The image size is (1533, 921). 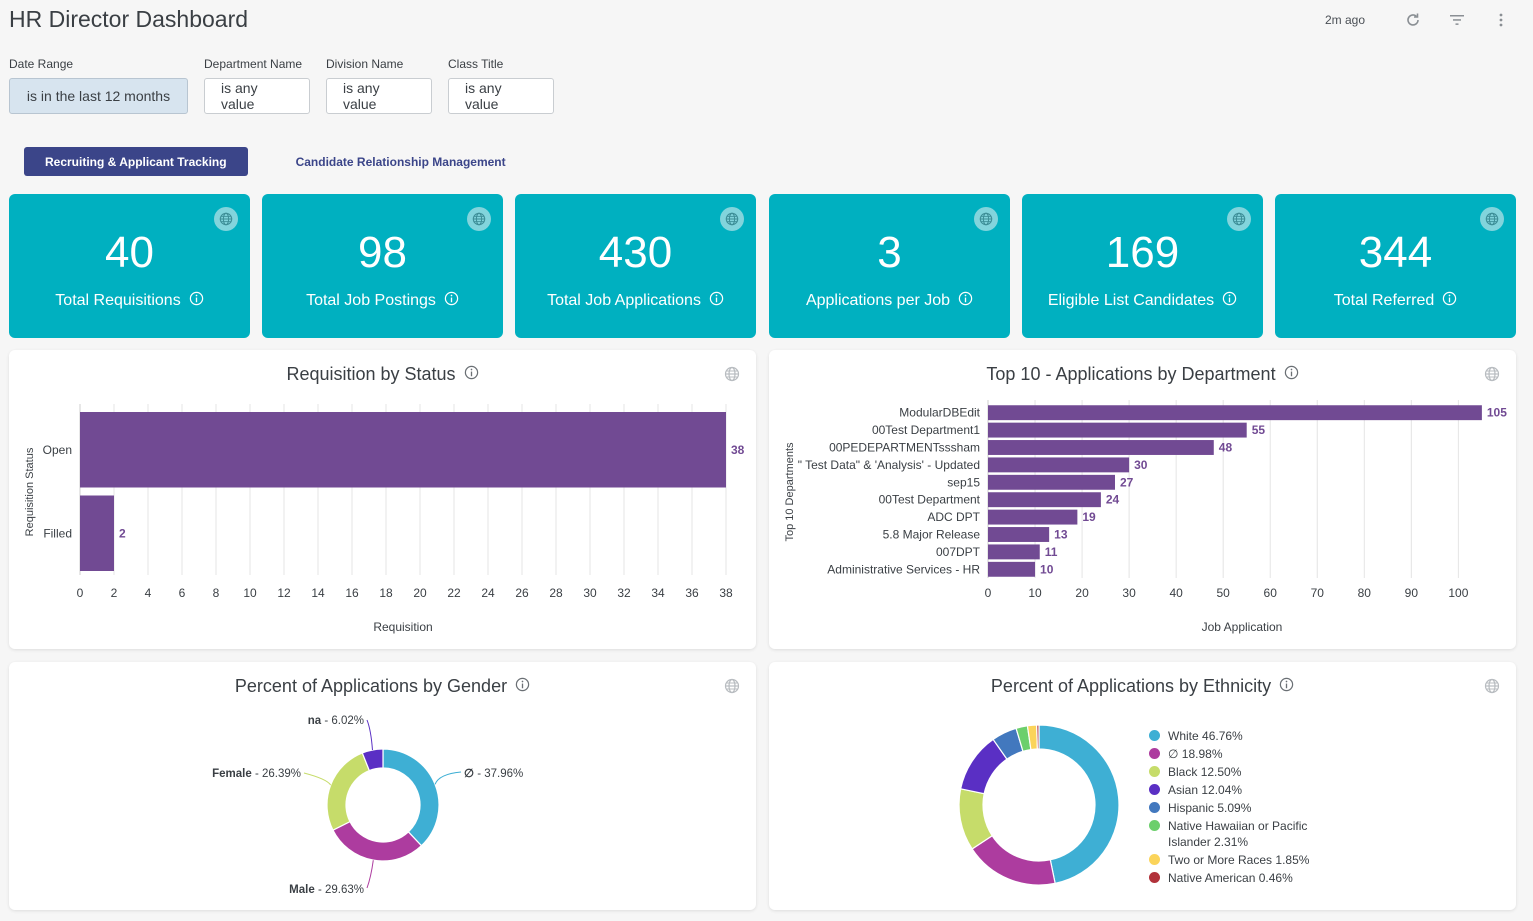 I want to click on chart-title: Percent of Applications by Gender, so click(x=382, y=686).